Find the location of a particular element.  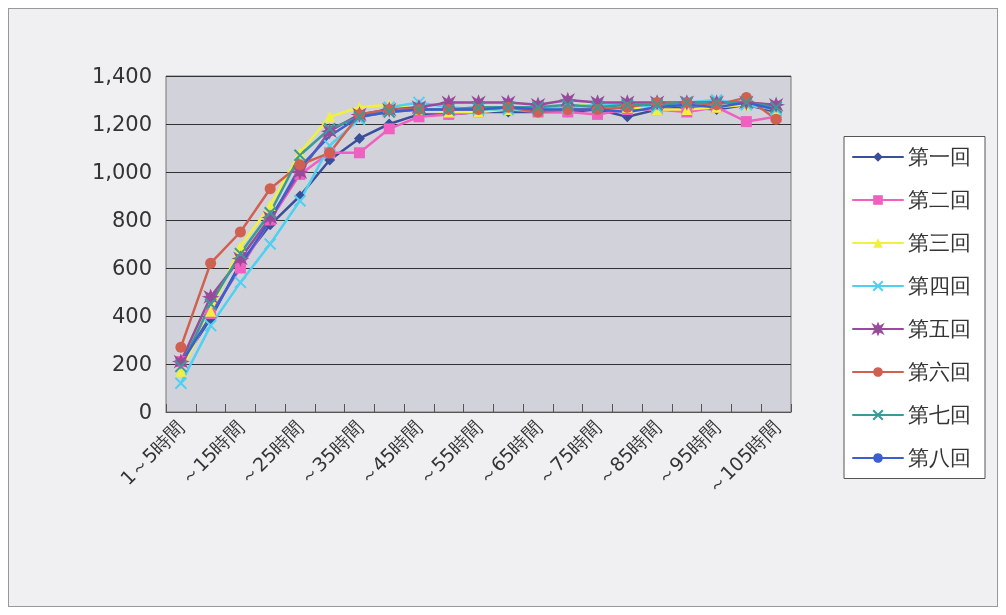

y-tick-label: 200 is located at coordinates (131, 364).